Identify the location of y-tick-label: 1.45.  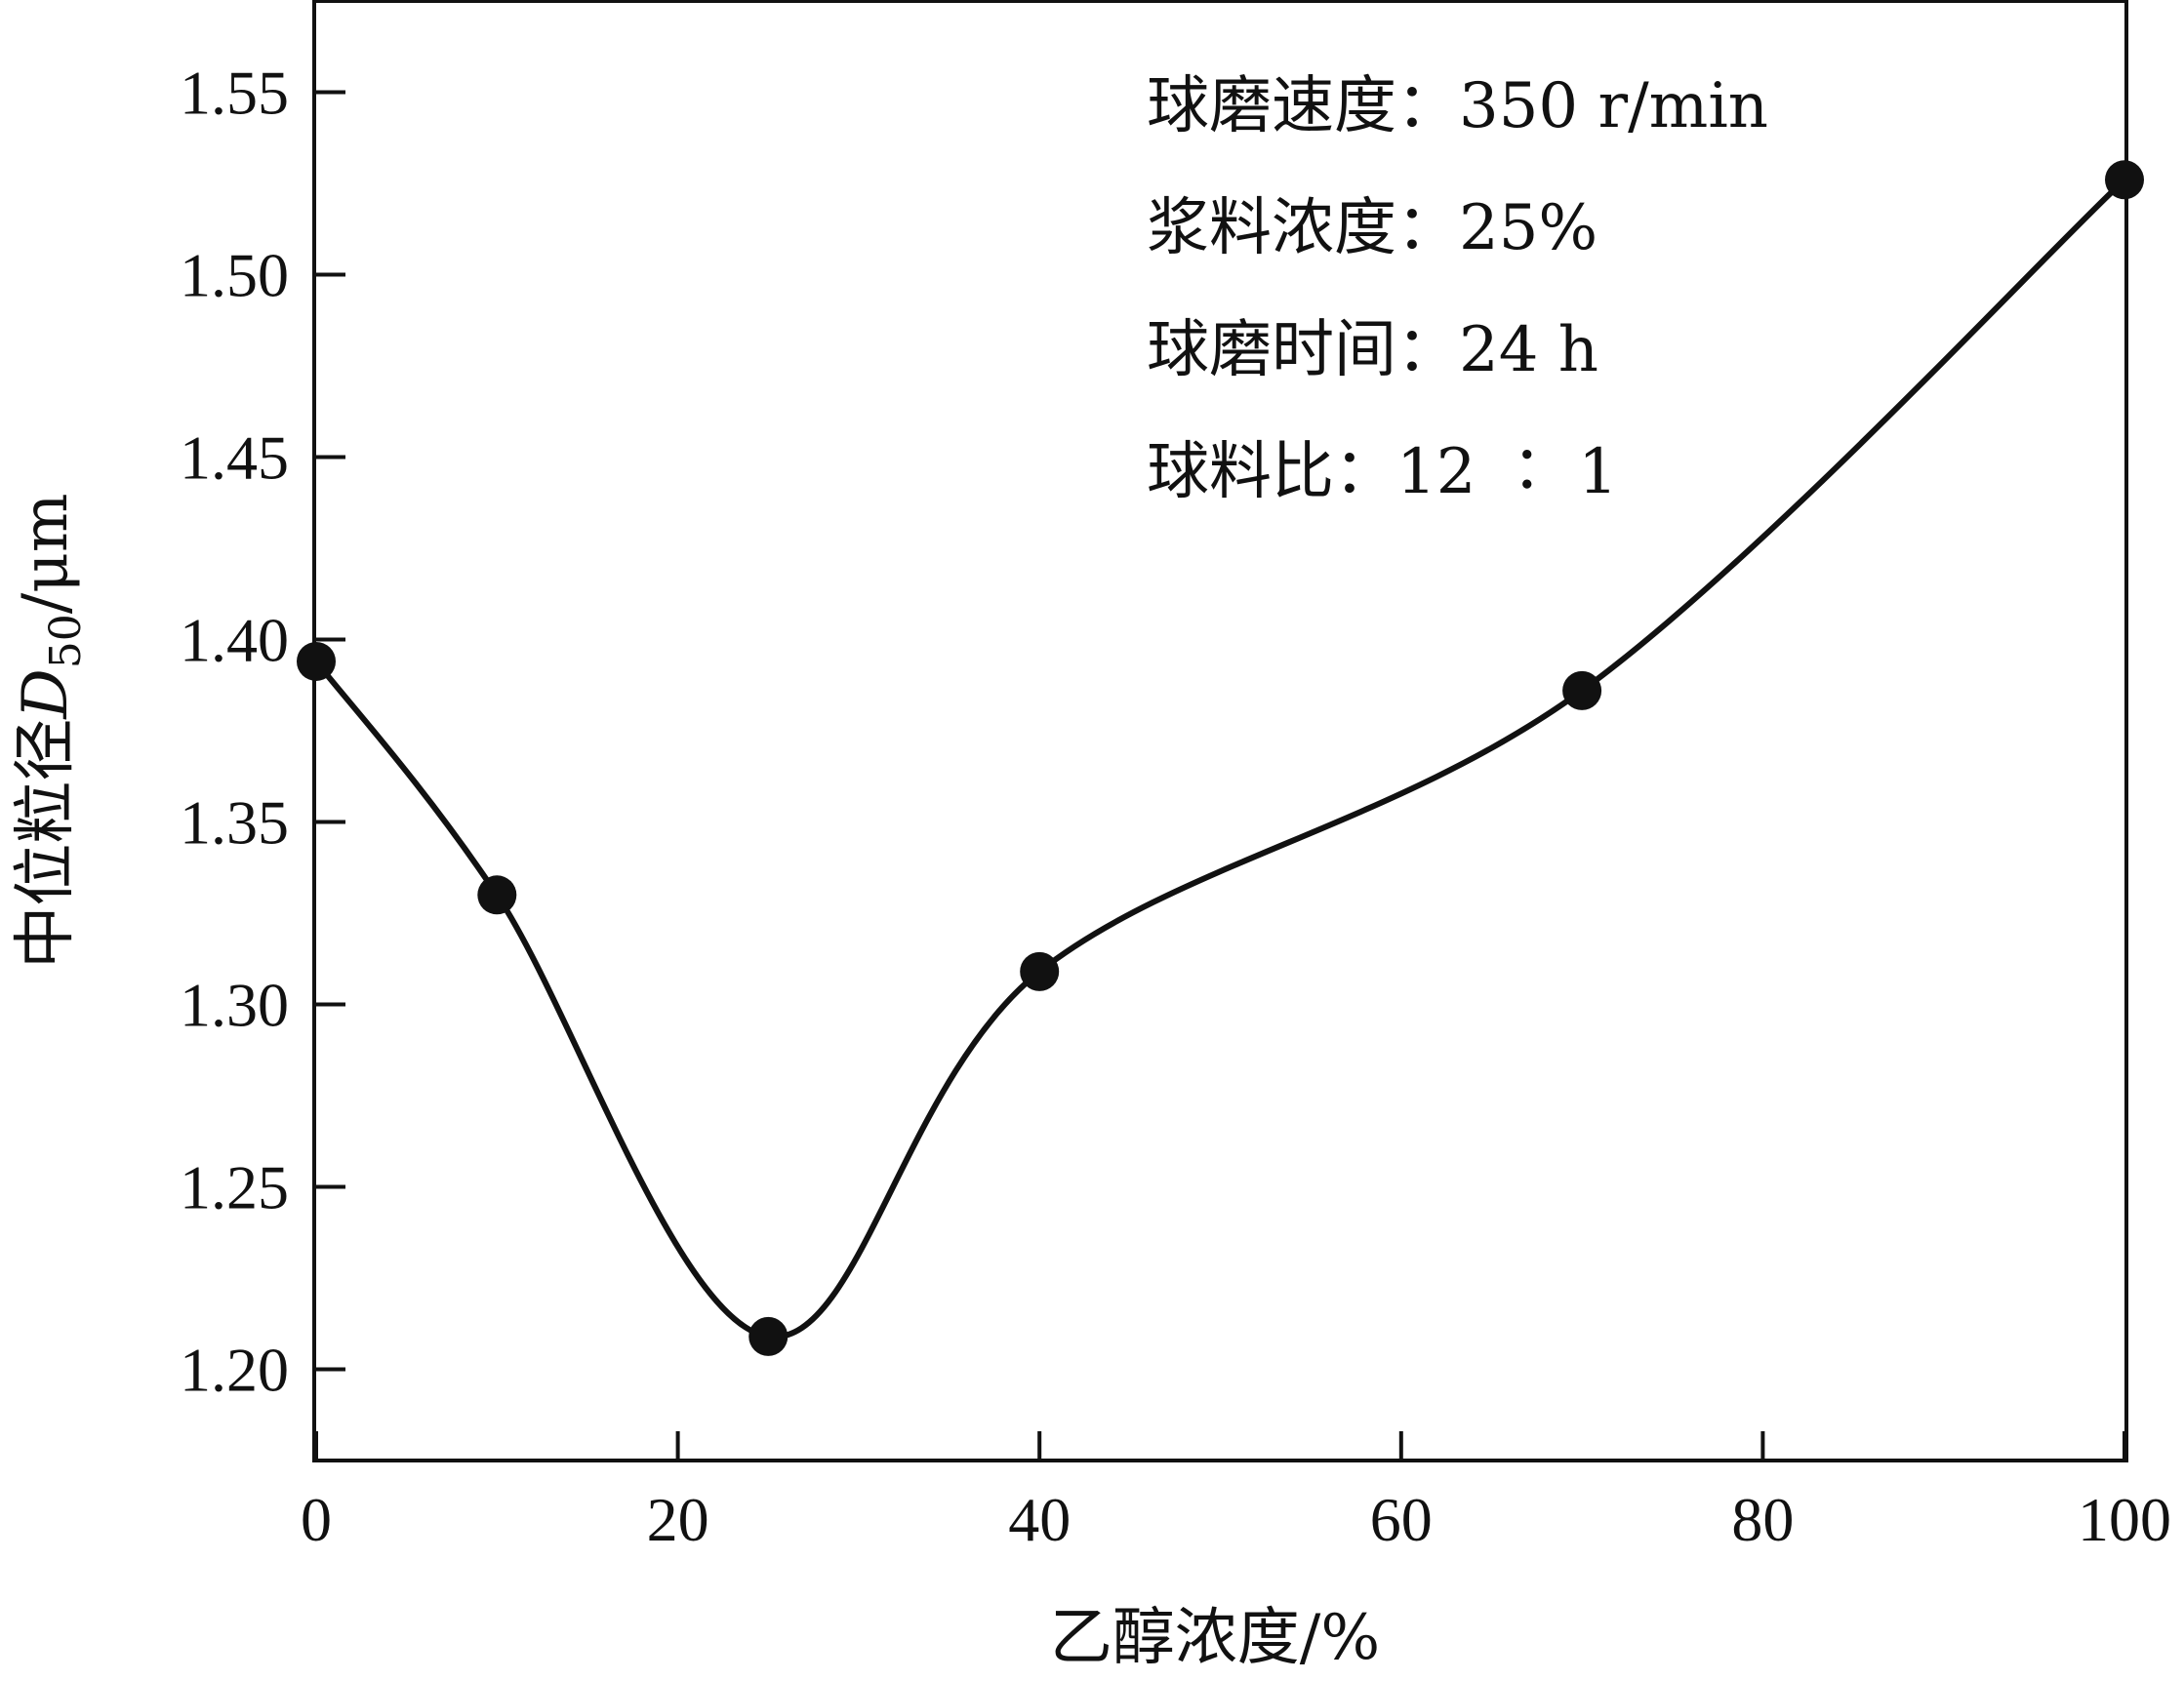
(234, 458).